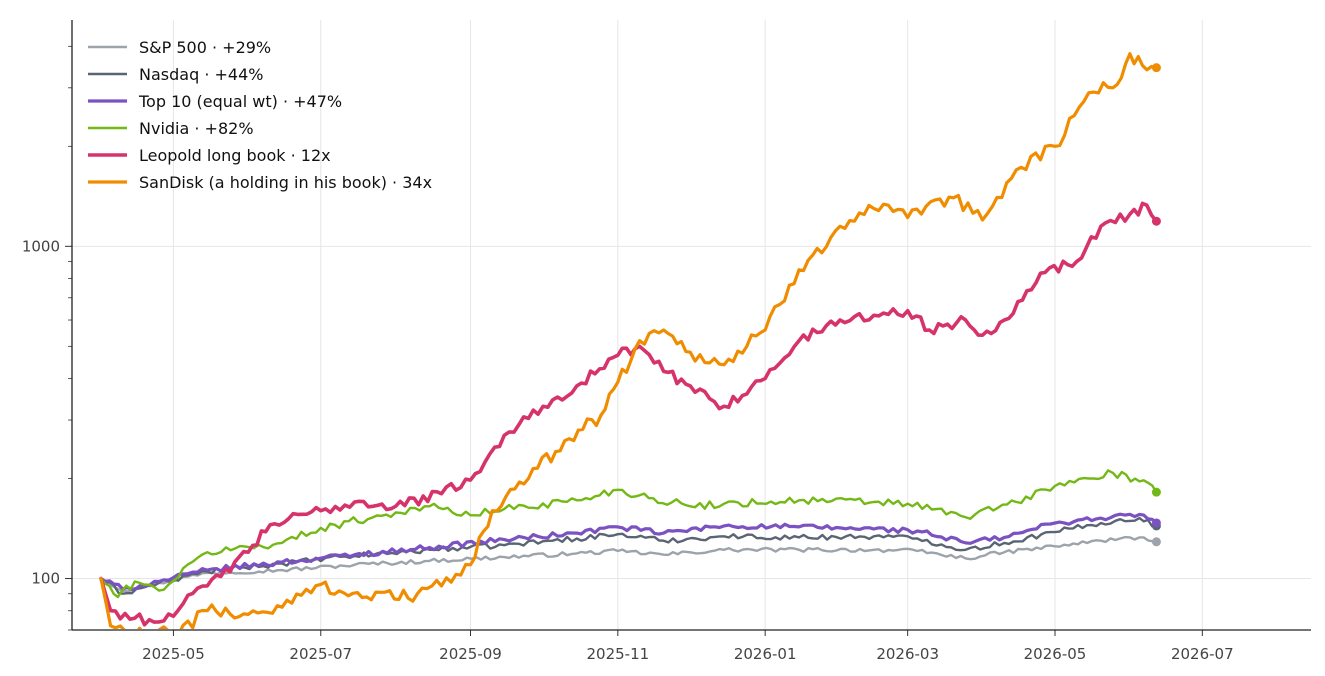 This screenshot has width=1325, height=676. Describe the element at coordinates (41, 246) in the screenshot. I see `y-tick-label: 1000` at that location.